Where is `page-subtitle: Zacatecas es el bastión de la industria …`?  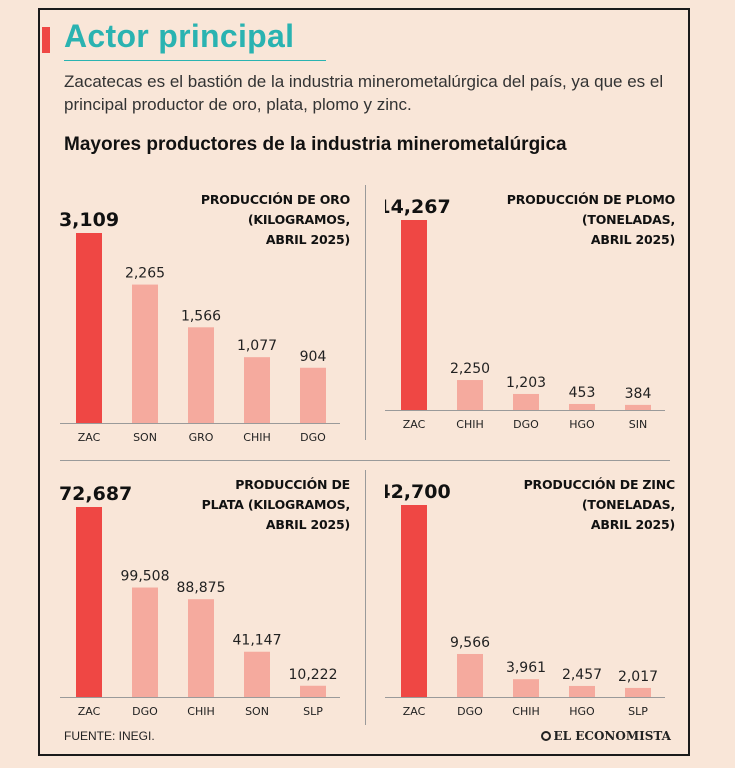
page-subtitle: Zacatecas es el bastión de la industria … is located at coordinates (364, 93).